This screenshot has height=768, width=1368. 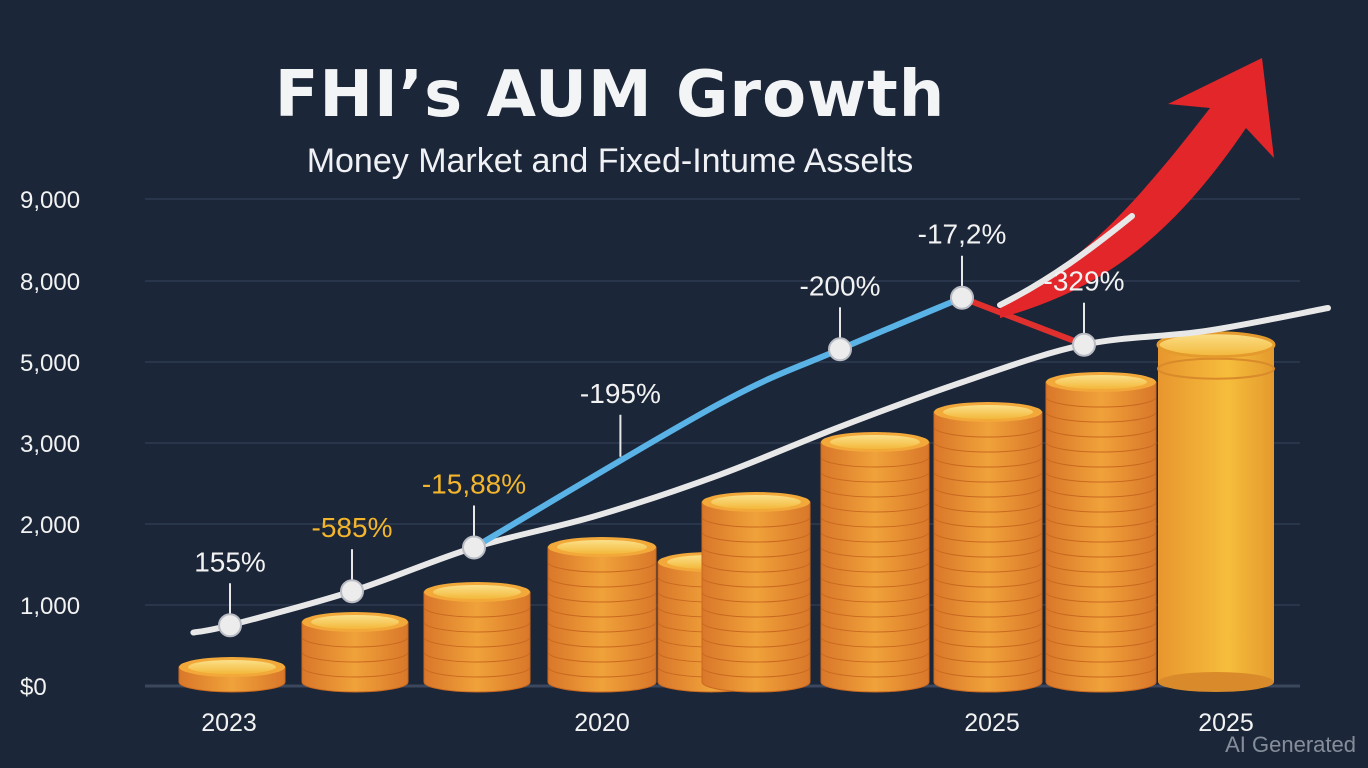 I want to click on marker-label: -15,88%, so click(x=474, y=483).